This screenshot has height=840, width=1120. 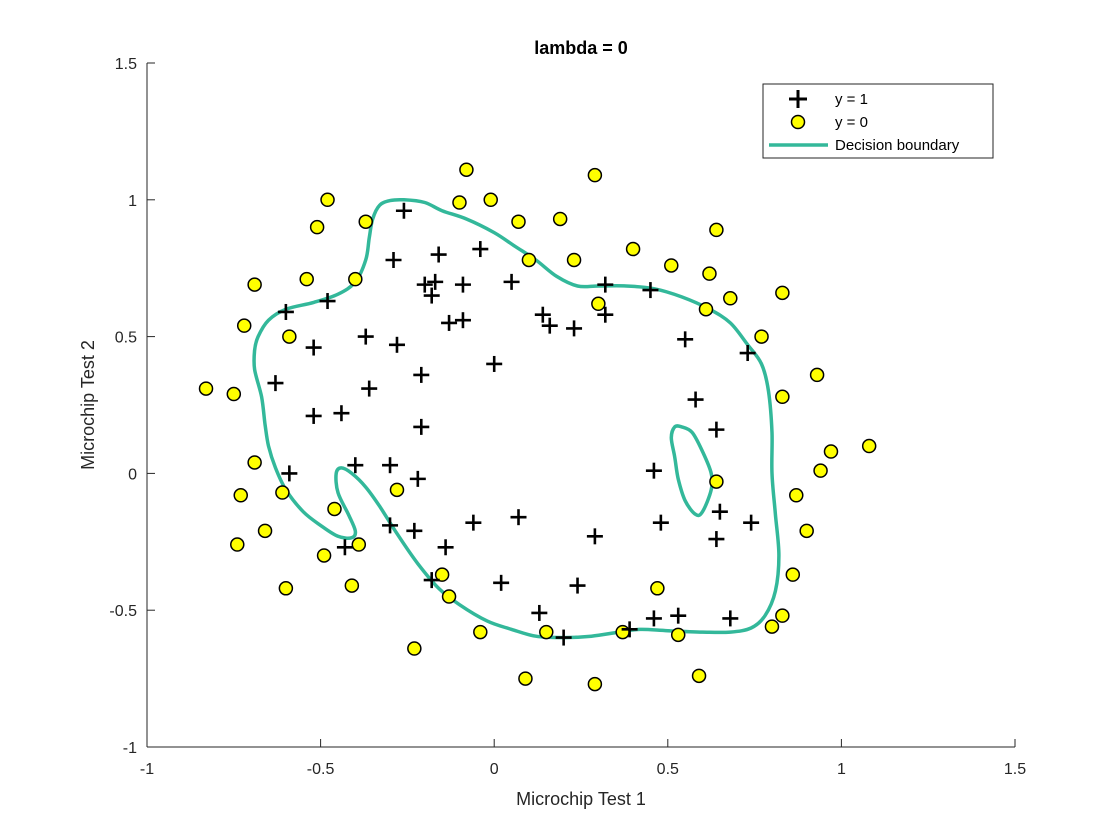 What do you see at coordinates (130, 748) in the screenshot?
I see `y-tick-label: -1` at bounding box center [130, 748].